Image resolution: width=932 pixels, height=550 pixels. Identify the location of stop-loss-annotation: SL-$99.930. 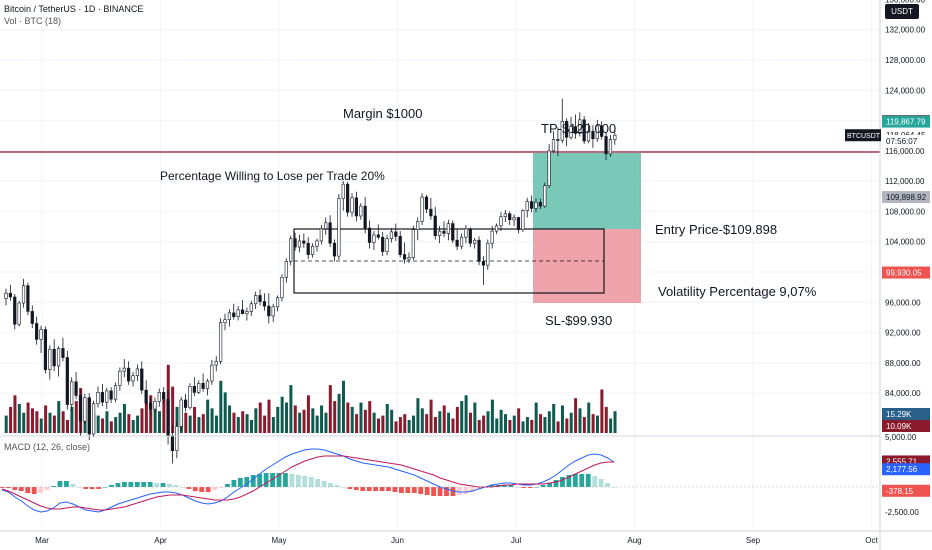
(579, 320).